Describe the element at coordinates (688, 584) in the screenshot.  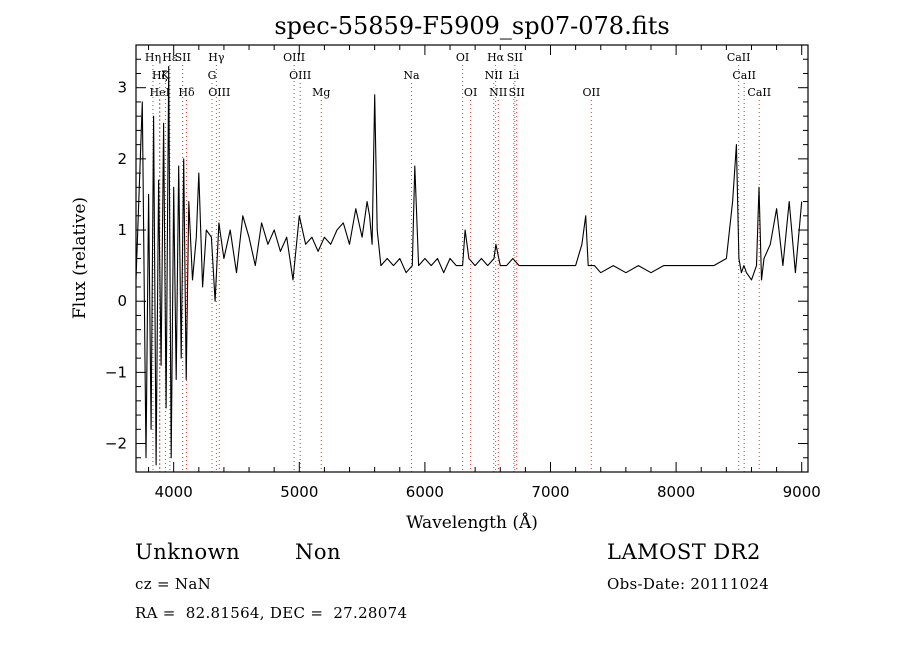
I see `obs-date-text: Obs-Date: 20111024` at that location.